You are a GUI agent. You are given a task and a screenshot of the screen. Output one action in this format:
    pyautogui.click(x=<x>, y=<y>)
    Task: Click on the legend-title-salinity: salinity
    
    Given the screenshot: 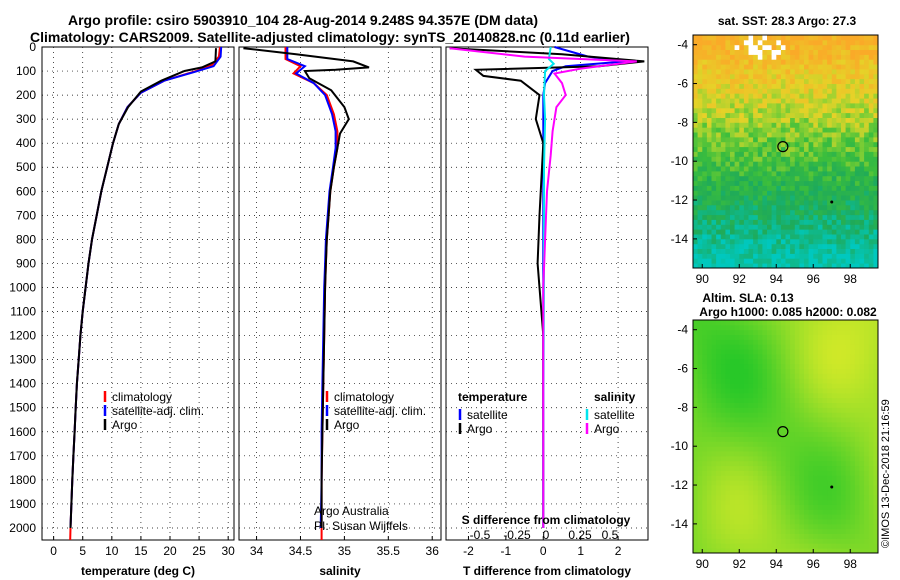 What is the action you would take?
    pyautogui.click(x=615, y=397)
    